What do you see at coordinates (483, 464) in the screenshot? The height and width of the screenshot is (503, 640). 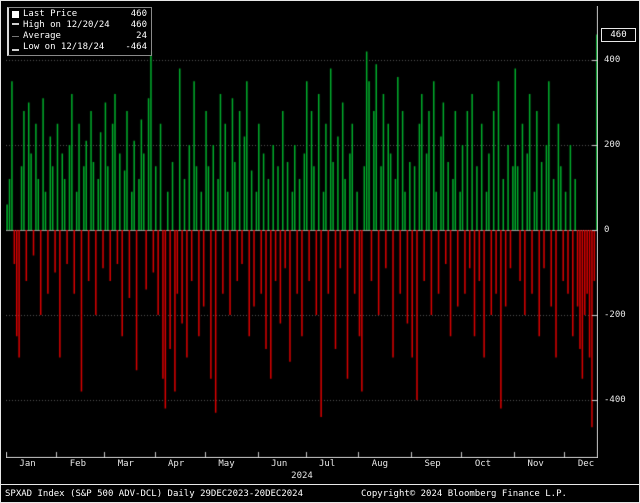 I see `x-axis-month-label: Oct` at bounding box center [483, 464].